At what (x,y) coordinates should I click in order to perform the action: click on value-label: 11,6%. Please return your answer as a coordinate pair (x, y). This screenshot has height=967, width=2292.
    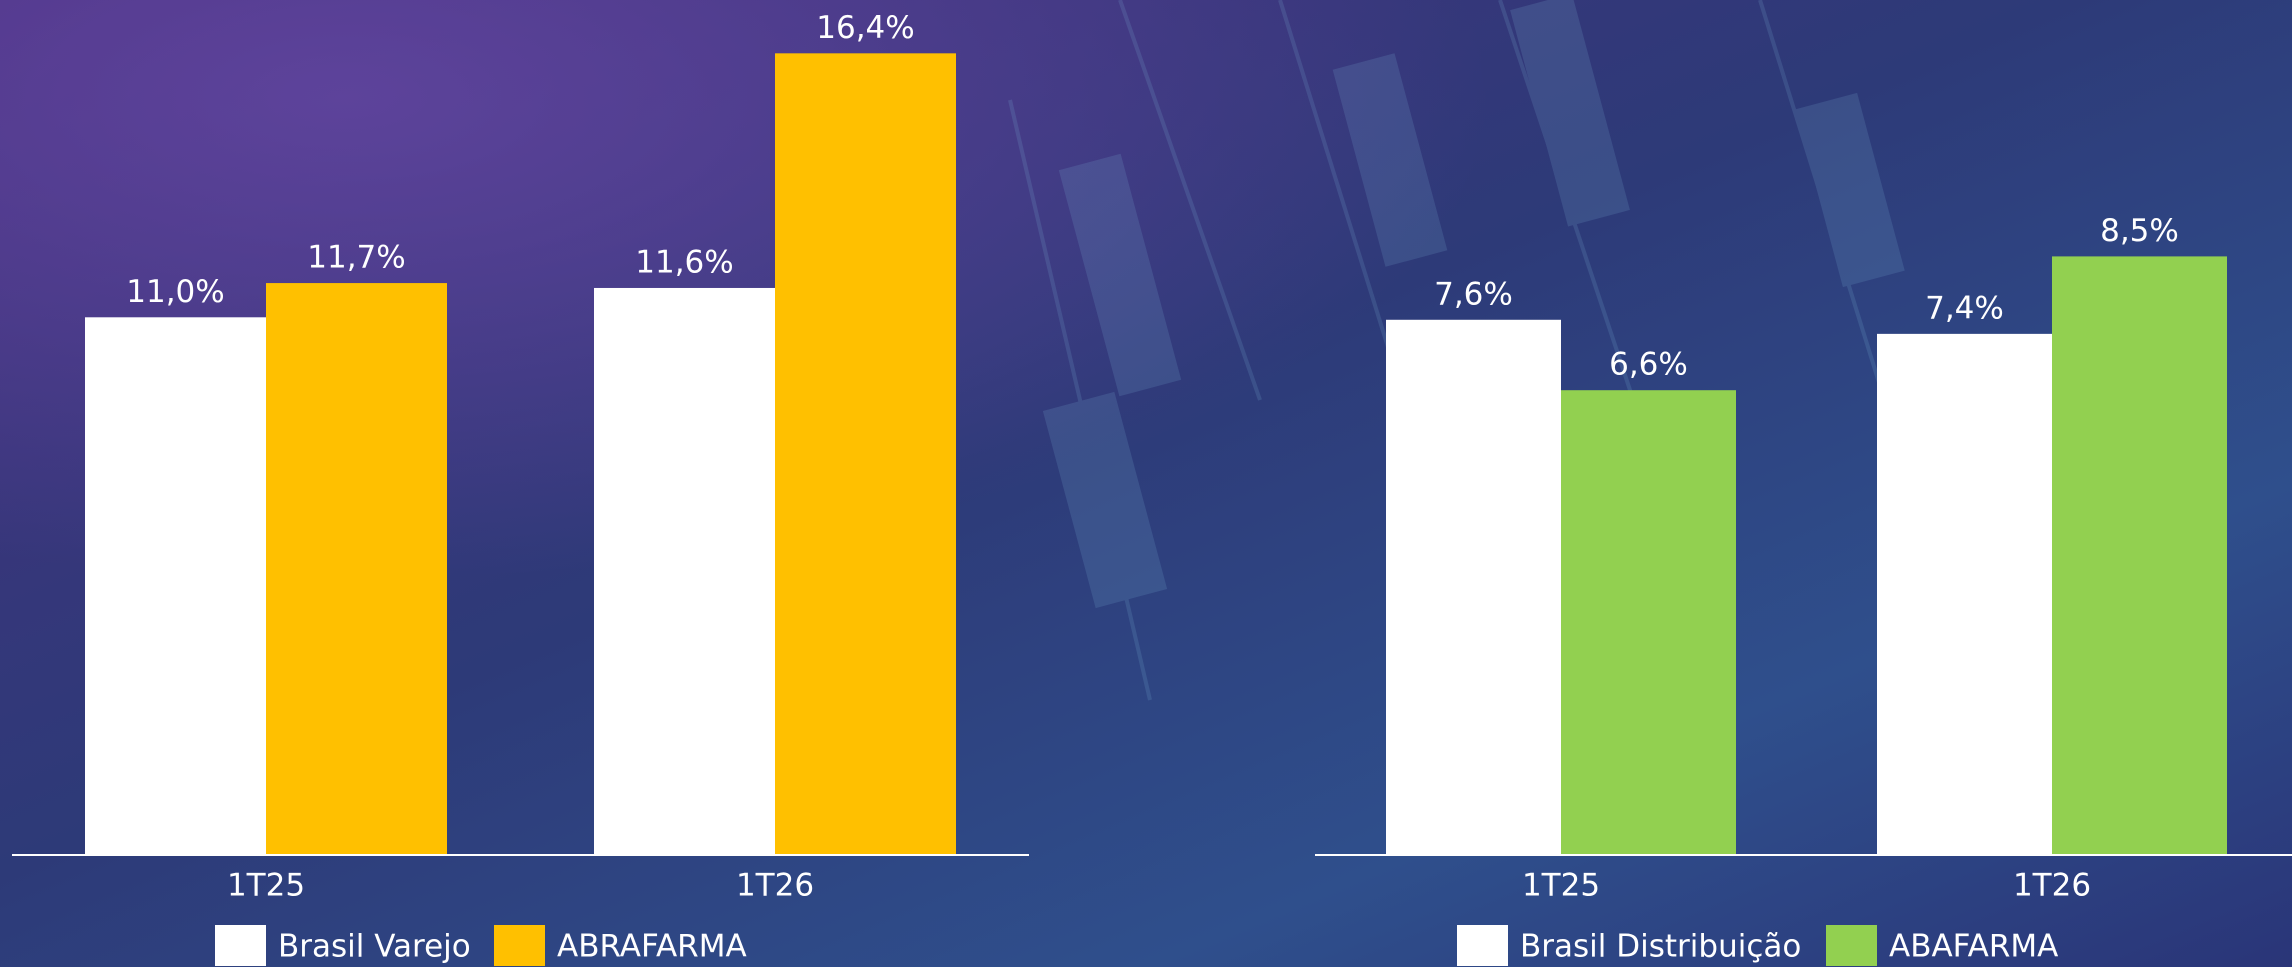
    Looking at the image, I should click on (684, 262).